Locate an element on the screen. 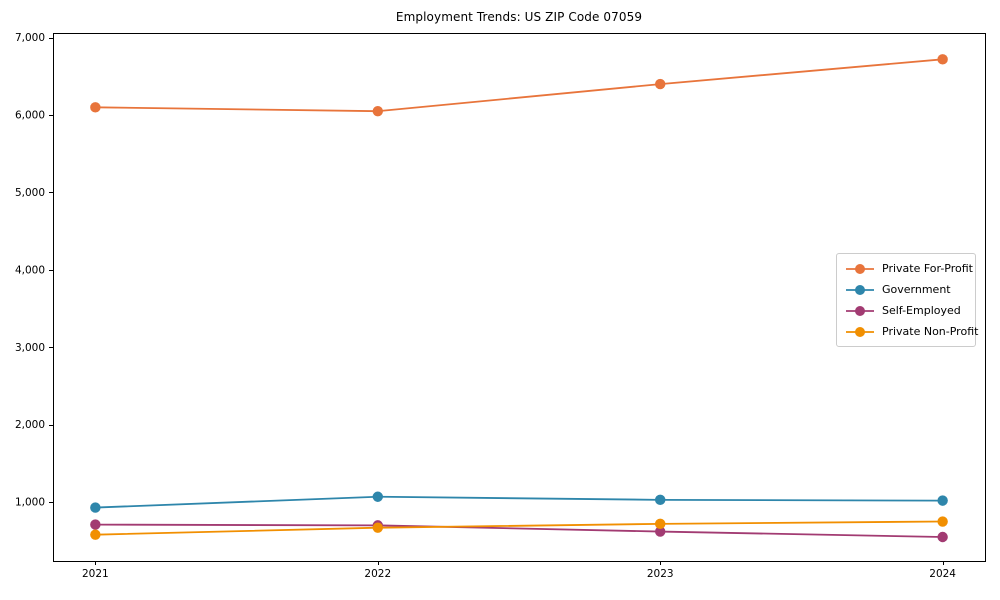 The height and width of the screenshot is (600, 1000). x-tick-label: 2022 is located at coordinates (377, 574).